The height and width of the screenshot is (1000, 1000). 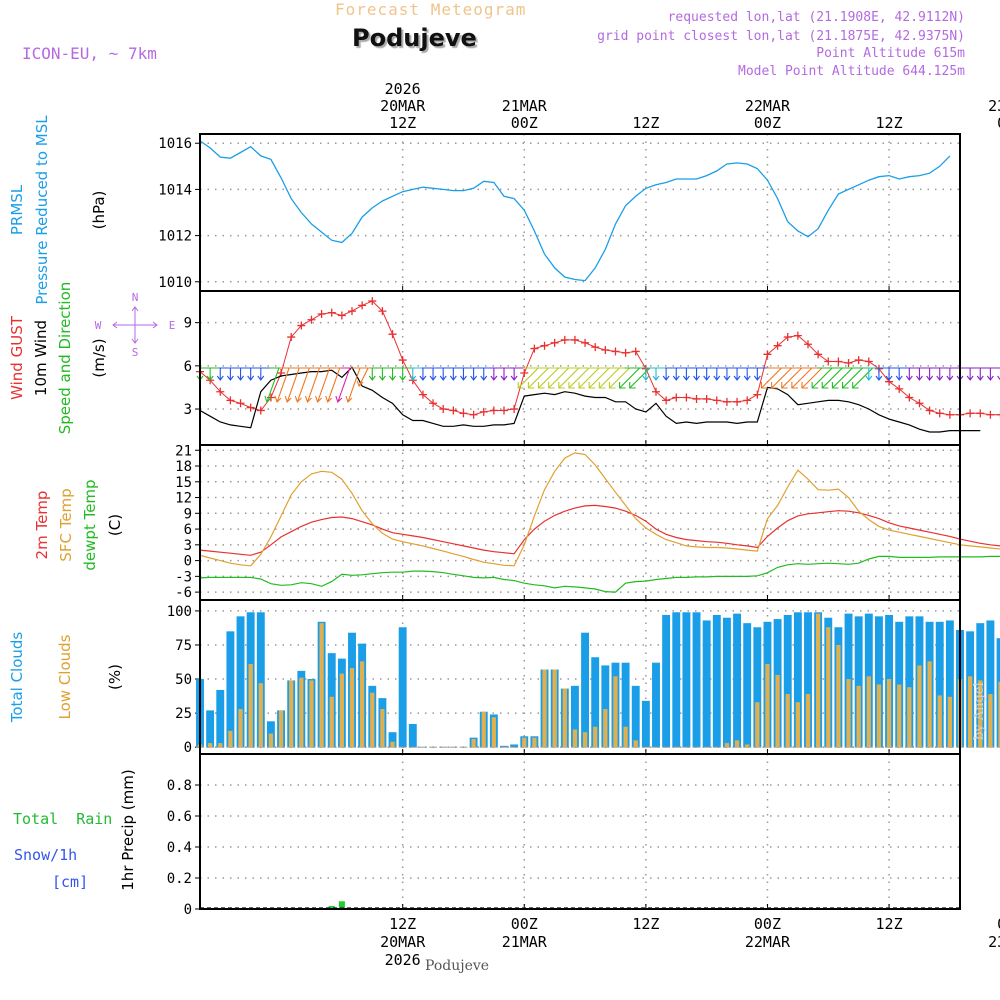 I want to click on chart-title: Forecast Meteogram, so click(x=431, y=9).